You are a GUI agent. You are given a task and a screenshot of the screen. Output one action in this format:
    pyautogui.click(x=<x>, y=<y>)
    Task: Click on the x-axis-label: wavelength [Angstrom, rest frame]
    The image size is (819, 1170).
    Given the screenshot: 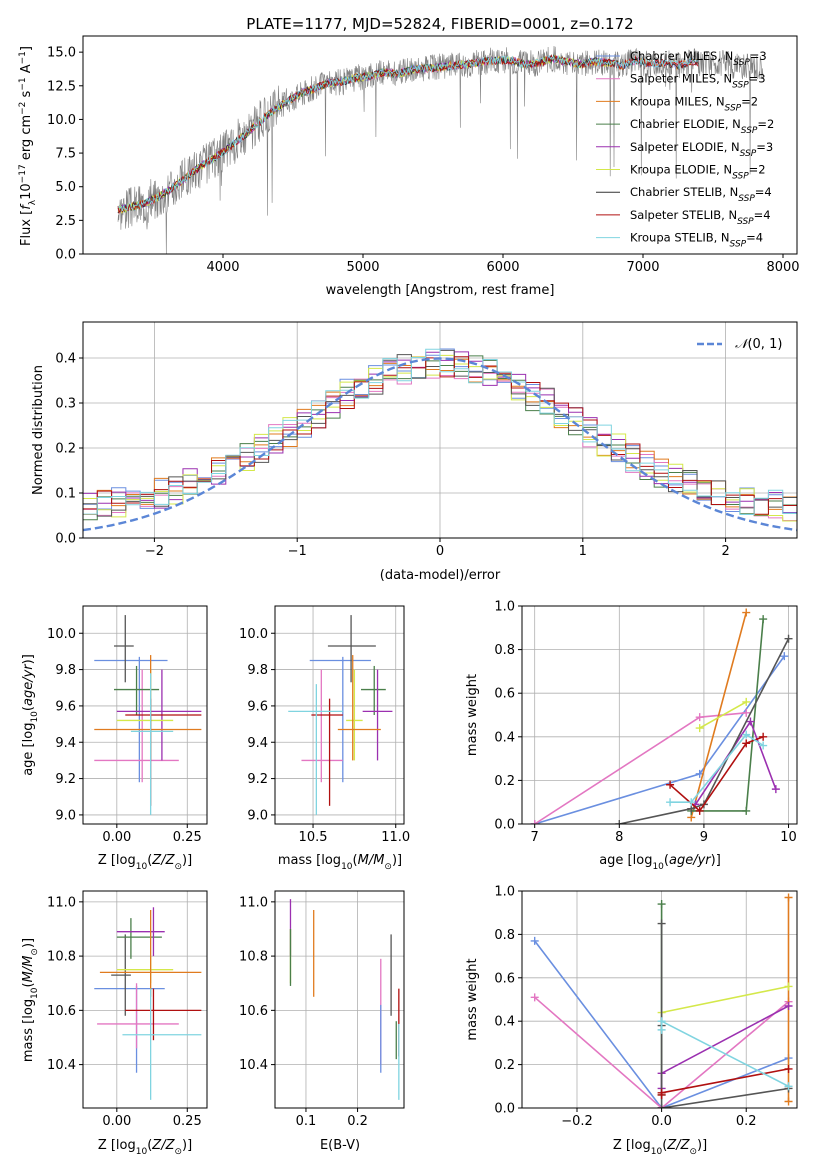 What is the action you would take?
    pyautogui.click(x=440, y=290)
    